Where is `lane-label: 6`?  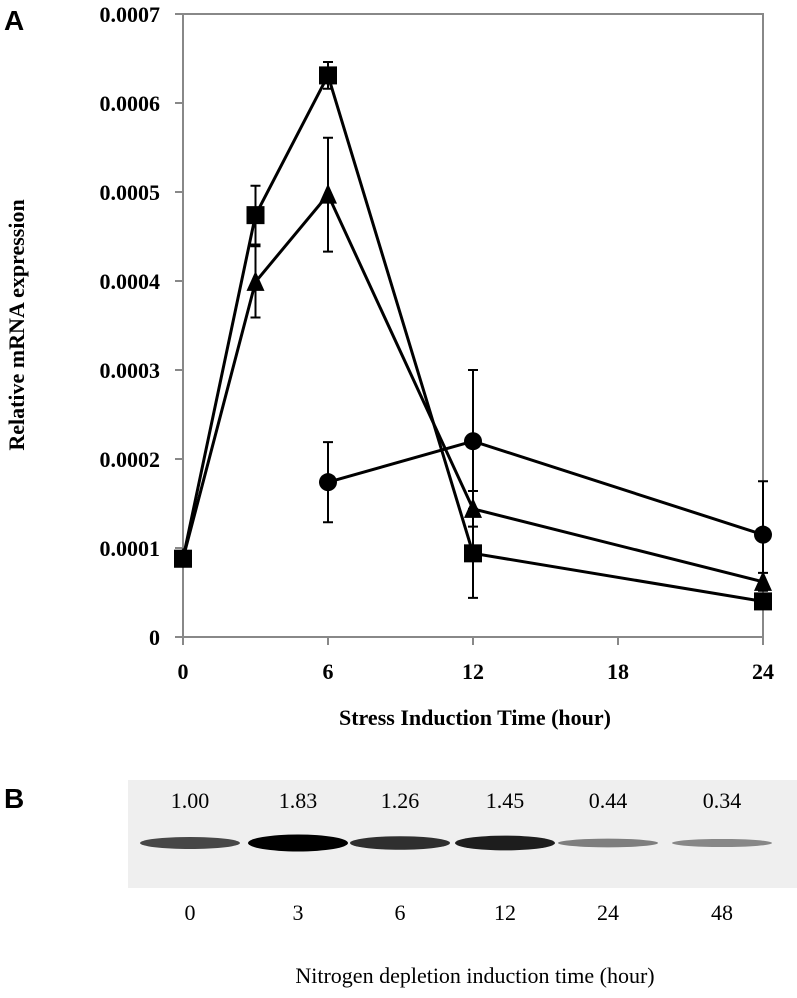
lane-label: 6 is located at coordinates (400, 912).